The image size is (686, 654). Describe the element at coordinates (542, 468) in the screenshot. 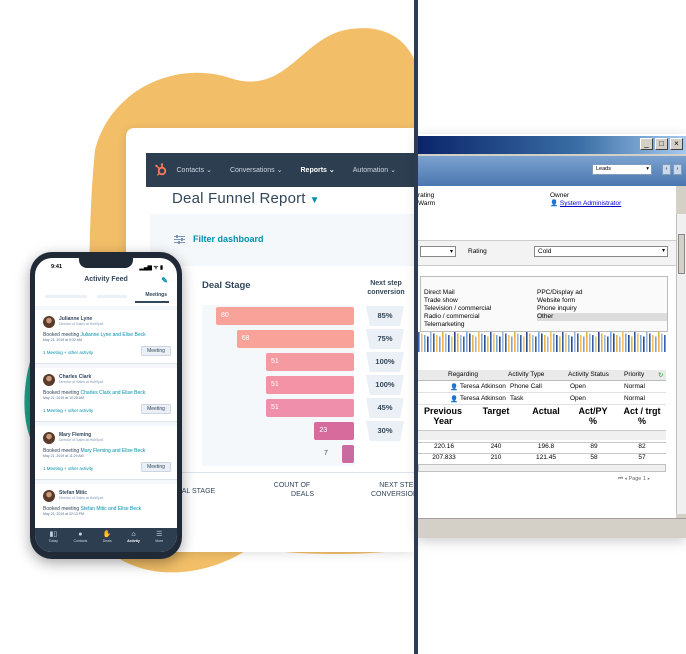

I see `horizontal-scrollbar` at that location.